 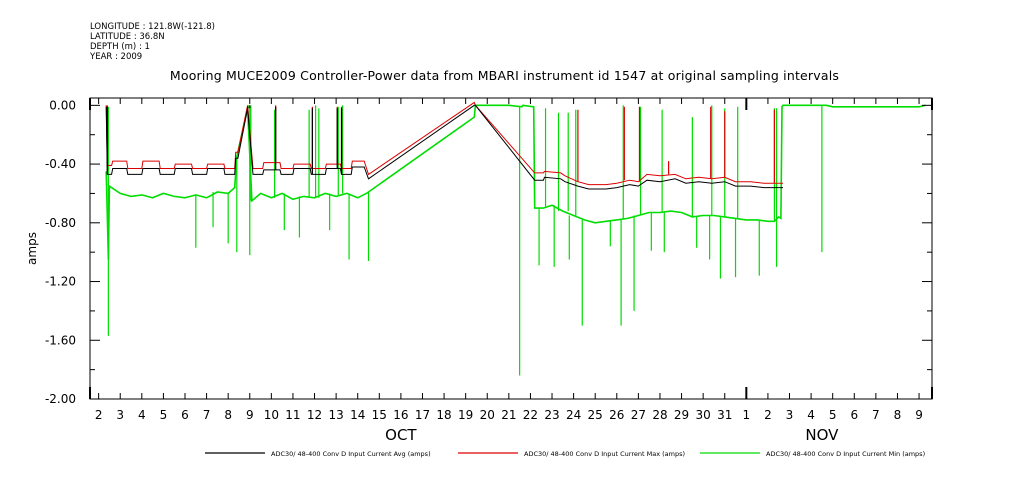 What do you see at coordinates (822, 435) in the screenshot?
I see `month-label: NOV` at bounding box center [822, 435].